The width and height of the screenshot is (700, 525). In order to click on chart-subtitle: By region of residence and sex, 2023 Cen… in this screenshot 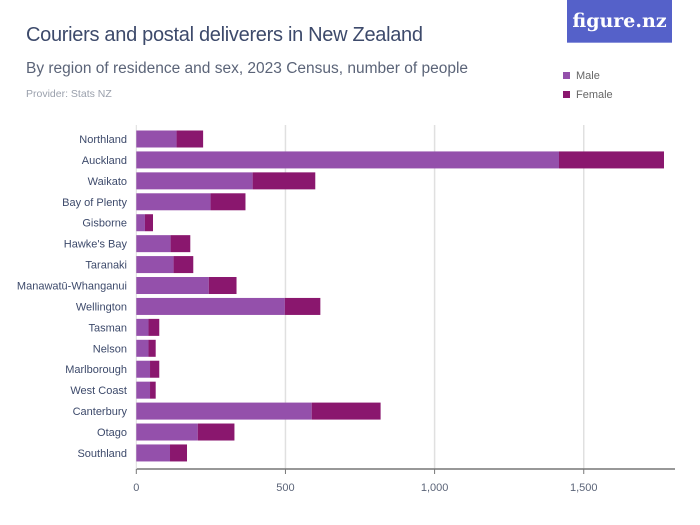, I will do `click(247, 68)`.